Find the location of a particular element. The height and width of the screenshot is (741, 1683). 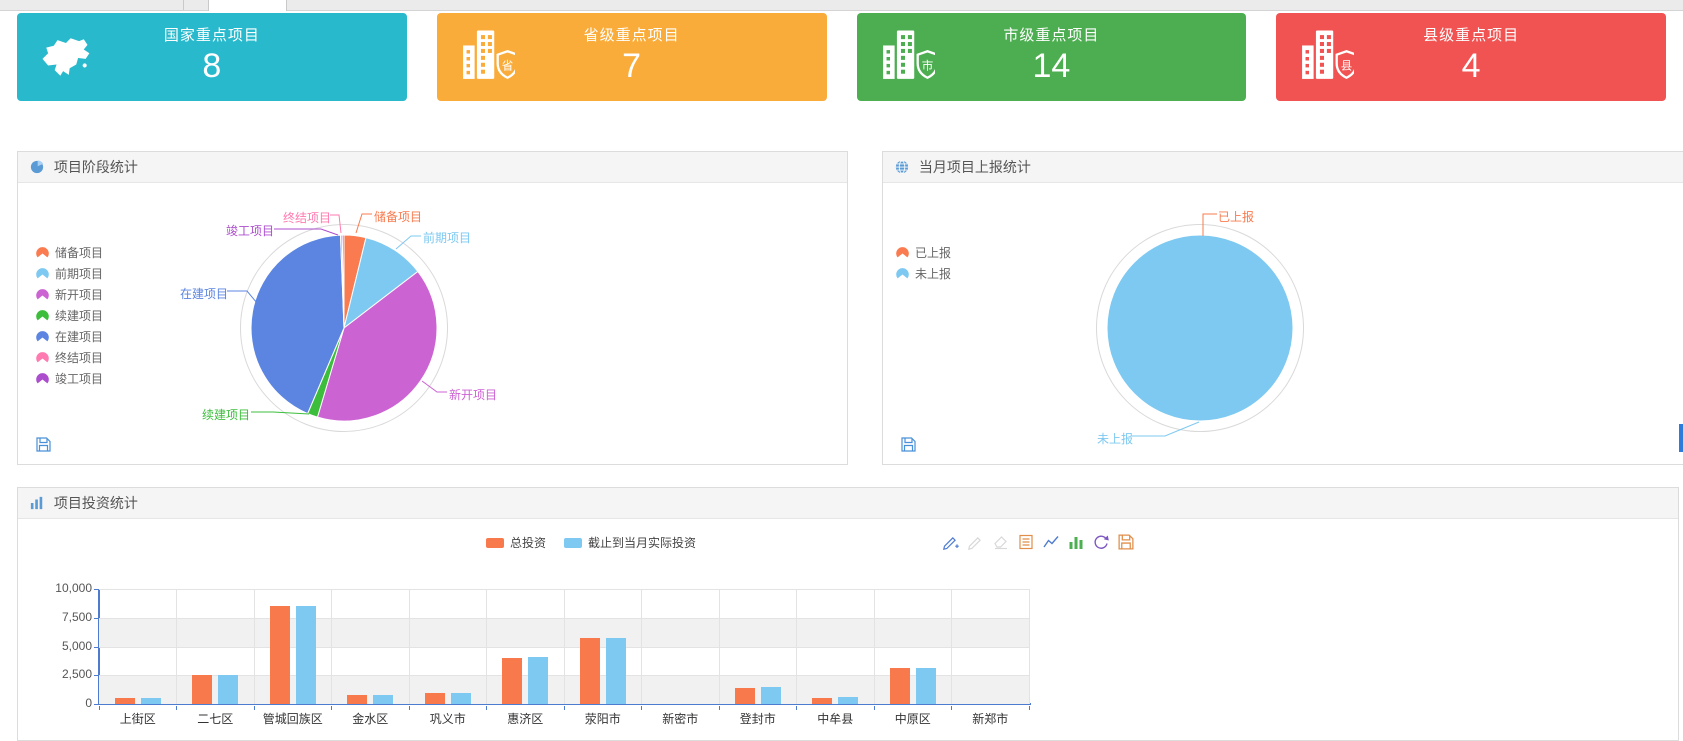

pie-label: 新开项目 is located at coordinates (473, 395).